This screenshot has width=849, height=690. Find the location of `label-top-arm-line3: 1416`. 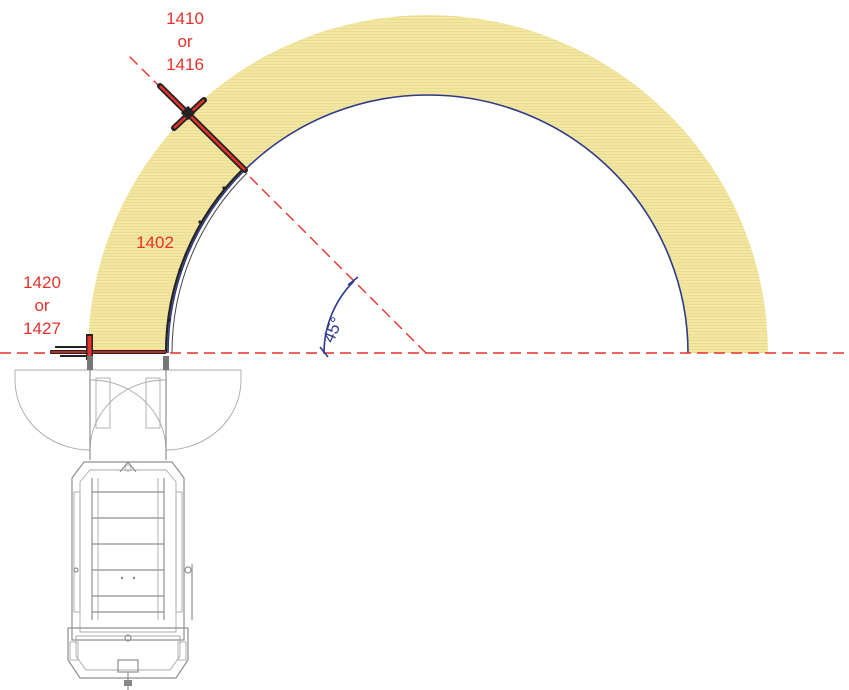

label-top-arm-line3: 1416 is located at coordinates (185, 64).